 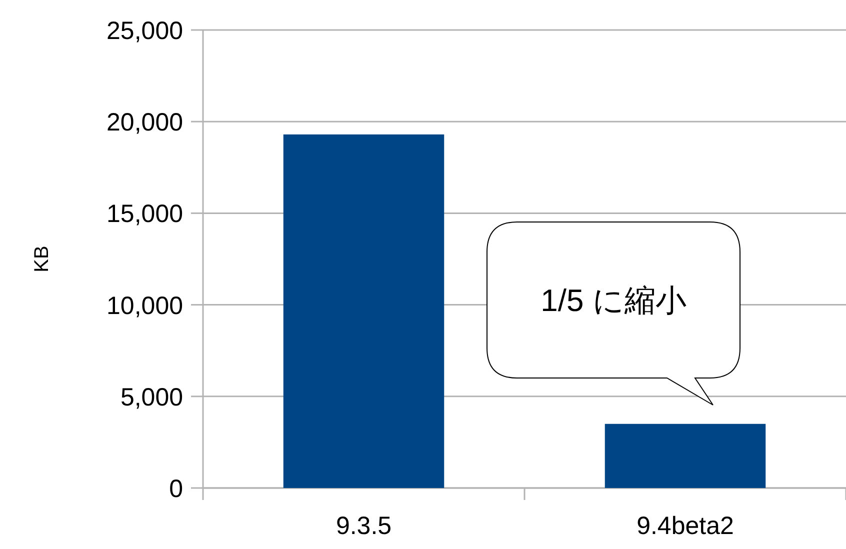 I want to click on y-tick-label: 10,000, so click(x=144, y=306).